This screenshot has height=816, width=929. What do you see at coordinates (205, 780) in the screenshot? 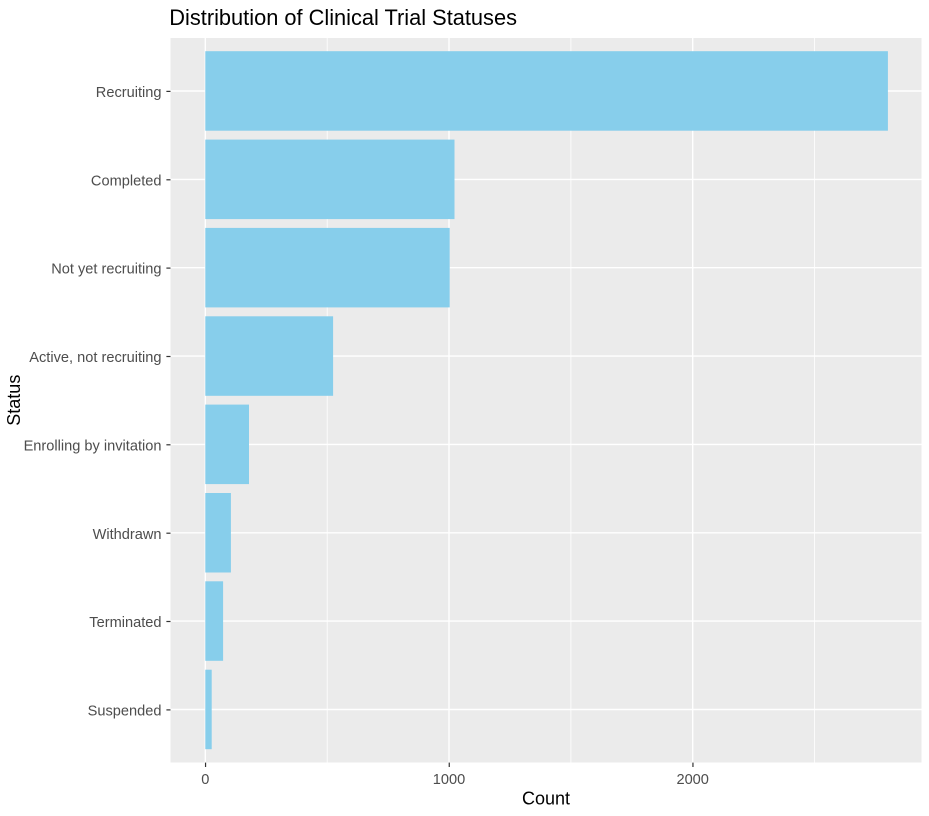
I see `svg-text: 0` at bounding box center [205, 780].